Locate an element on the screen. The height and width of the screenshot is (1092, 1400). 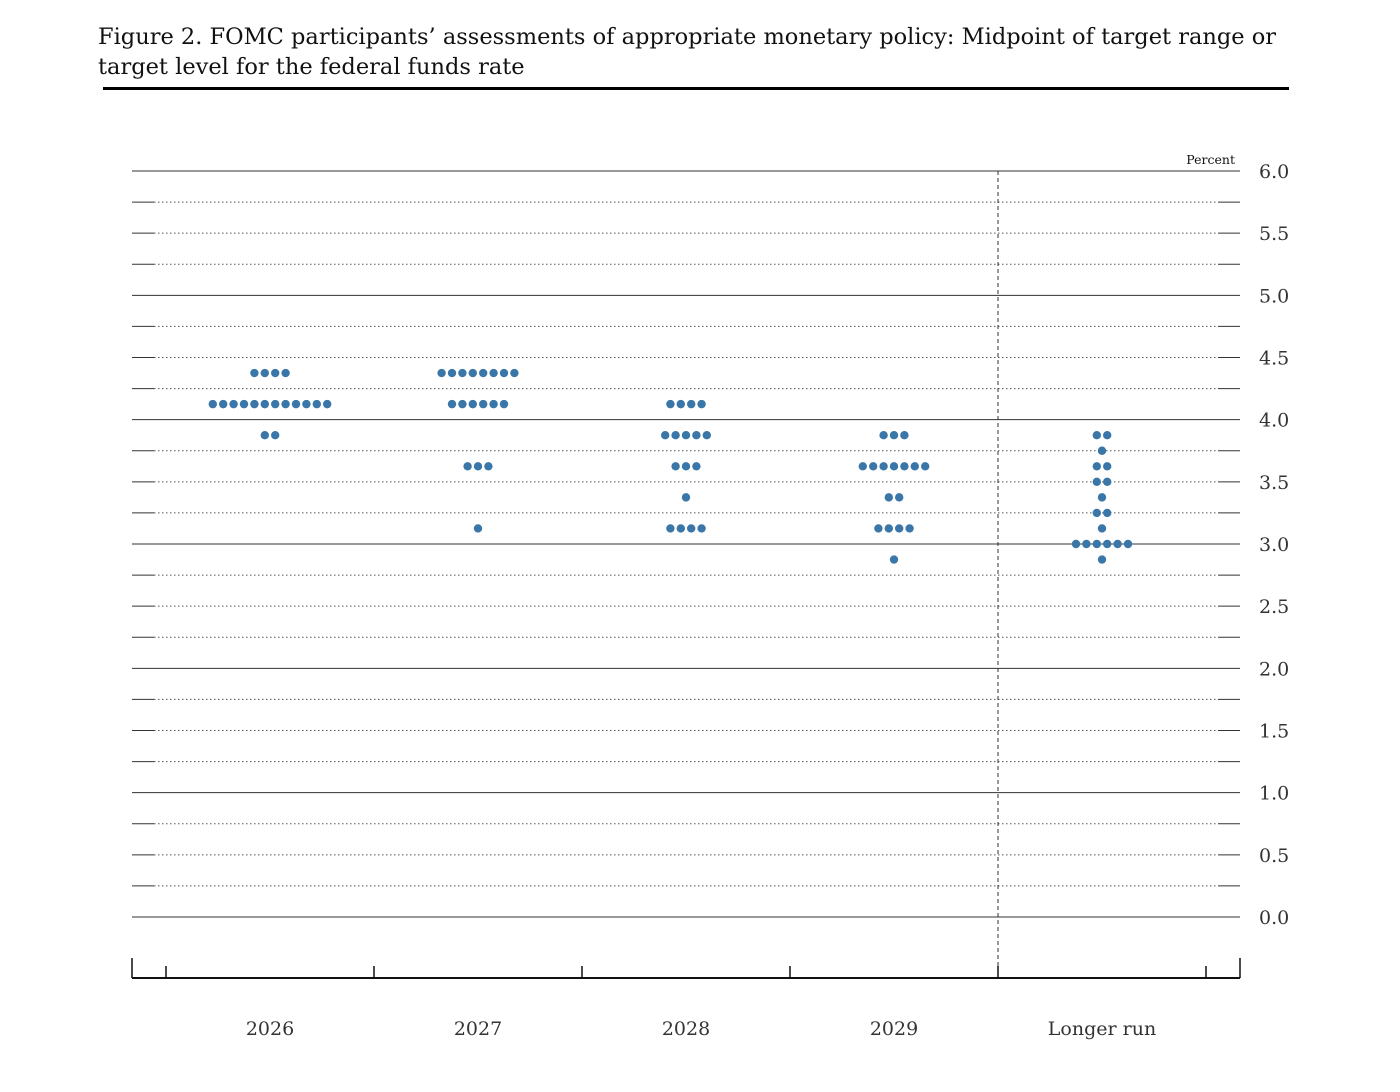
y-axis-ticks: 0.0 0.5 1.0 1.5 2.0 2.5 3.0 3.5 4.0 4.5 5.0 5.5 6.0 is located at coordinates (1274, 545).